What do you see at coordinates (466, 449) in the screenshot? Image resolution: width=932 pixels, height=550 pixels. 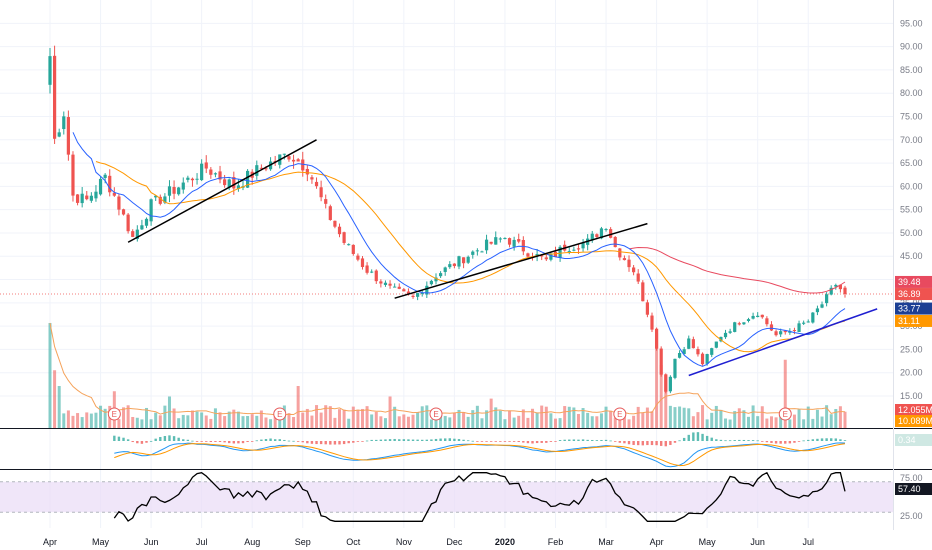 I see `pane-separators` at bounding box center [466, 449].